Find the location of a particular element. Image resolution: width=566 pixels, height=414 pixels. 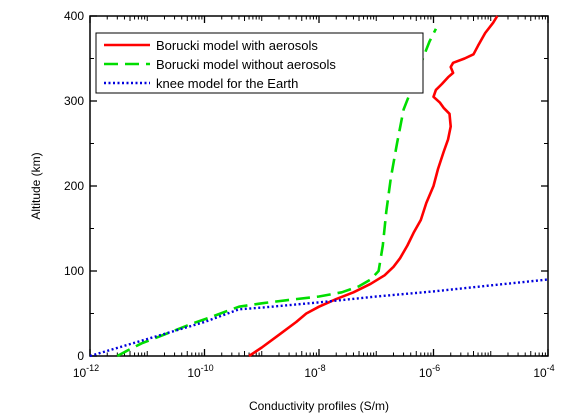

y-axis-title: Altitude (km) is located at coordinates (36, 185).